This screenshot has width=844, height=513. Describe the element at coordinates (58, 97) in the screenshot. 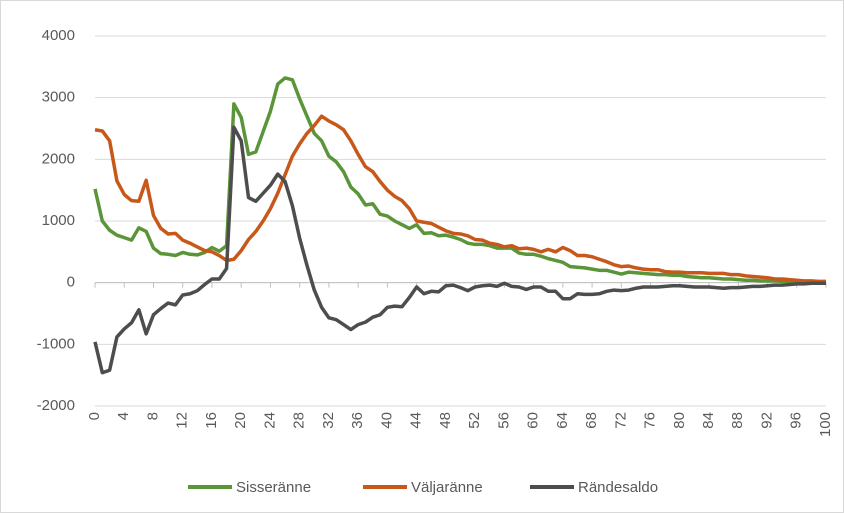

I see `y-tick-label: 3000` at that location.